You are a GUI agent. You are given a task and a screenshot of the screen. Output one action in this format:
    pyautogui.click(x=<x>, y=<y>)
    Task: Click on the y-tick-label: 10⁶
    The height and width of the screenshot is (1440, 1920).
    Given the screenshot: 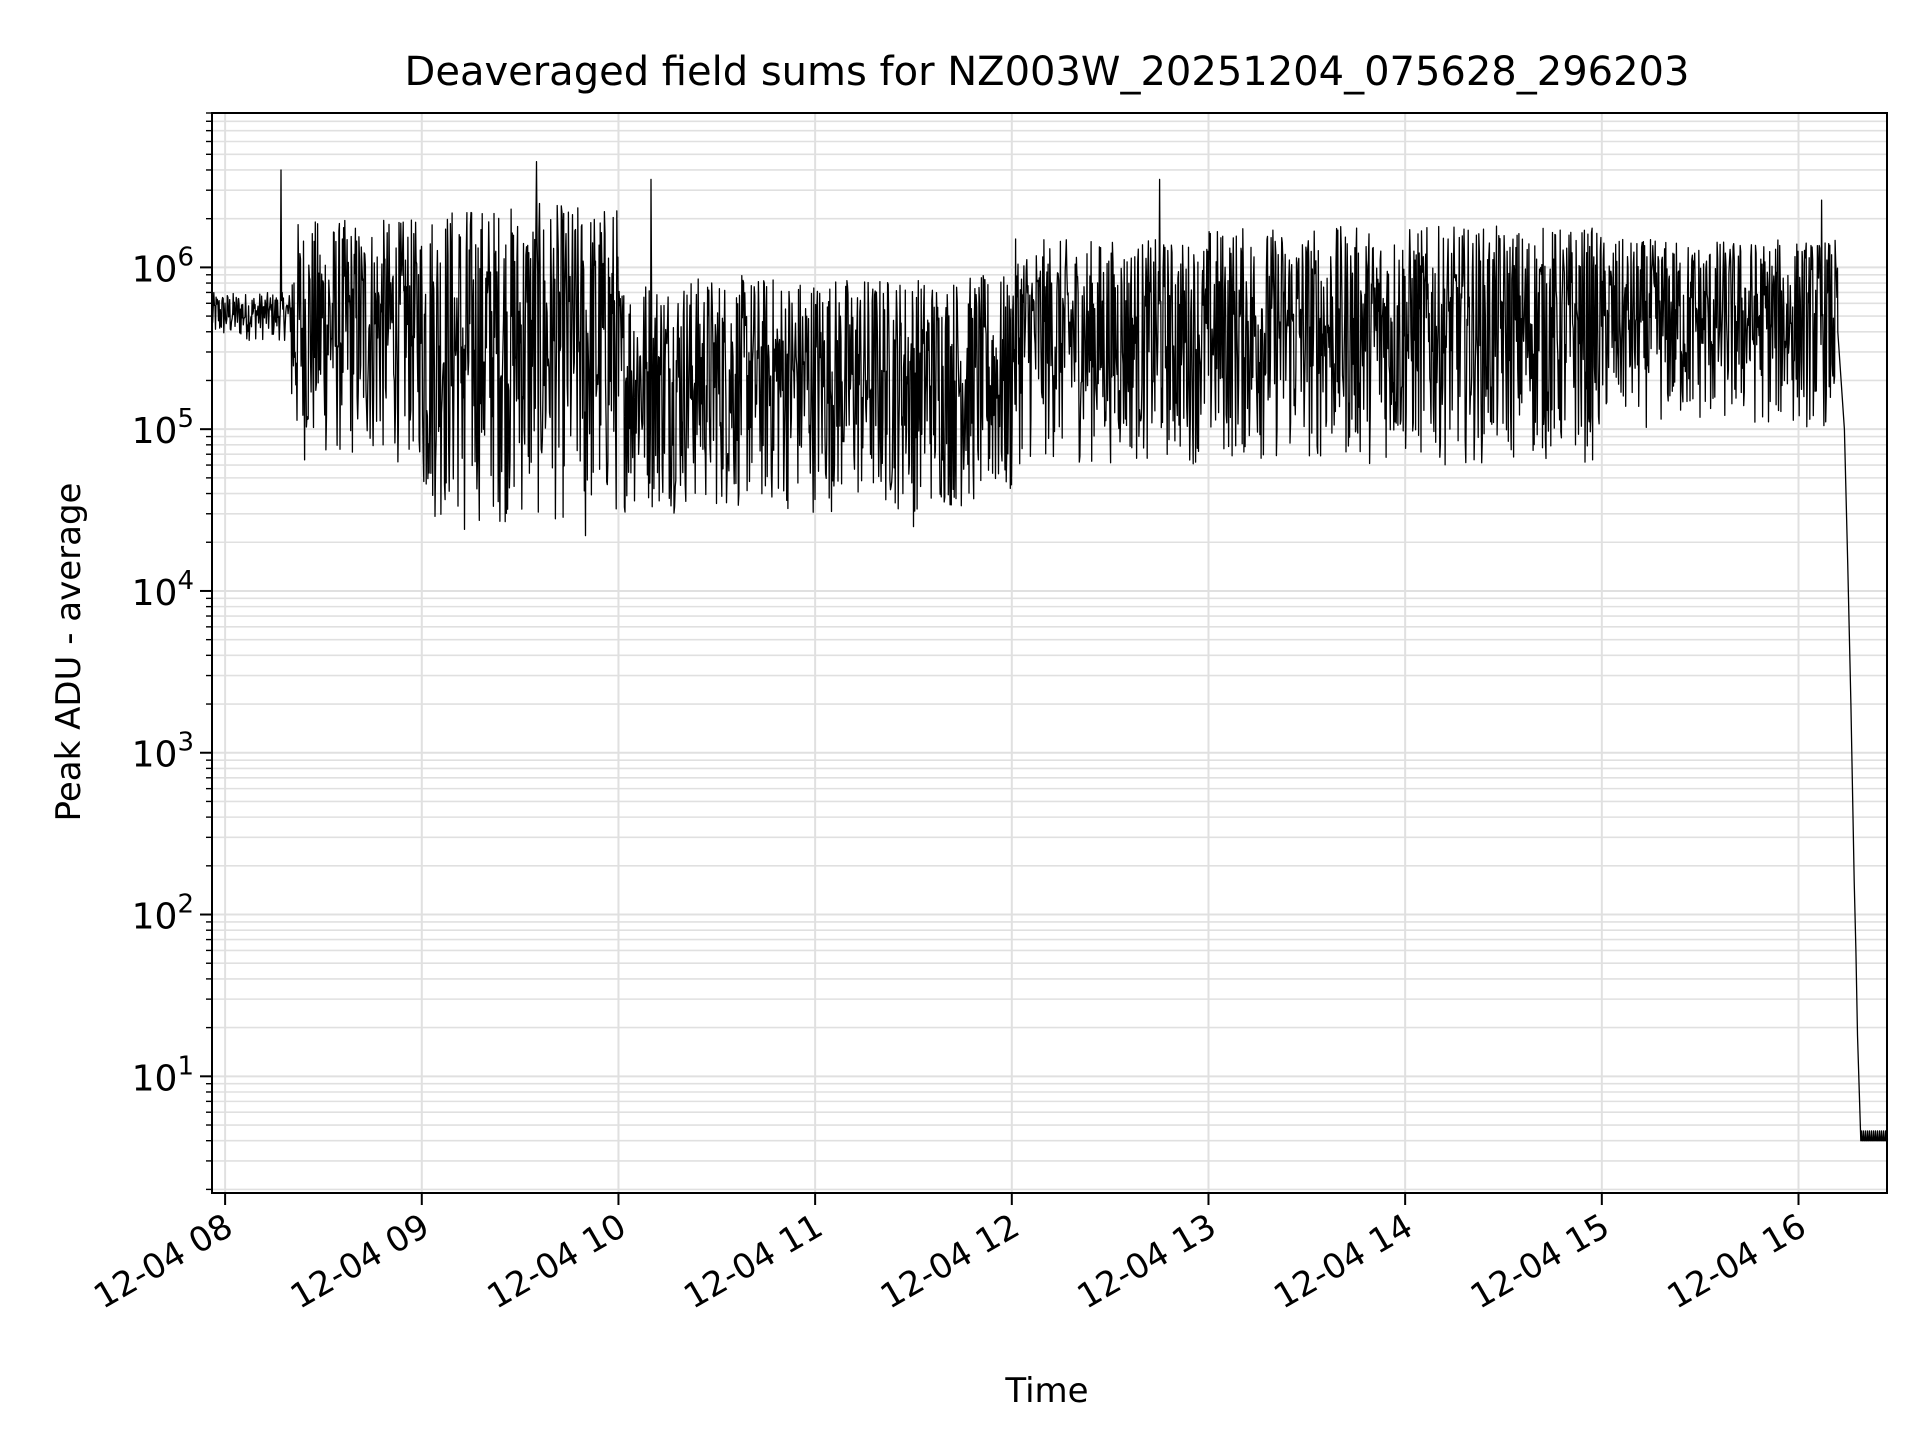 What is the action you would take?
    pyautogui.click(x=163, y=266)
    